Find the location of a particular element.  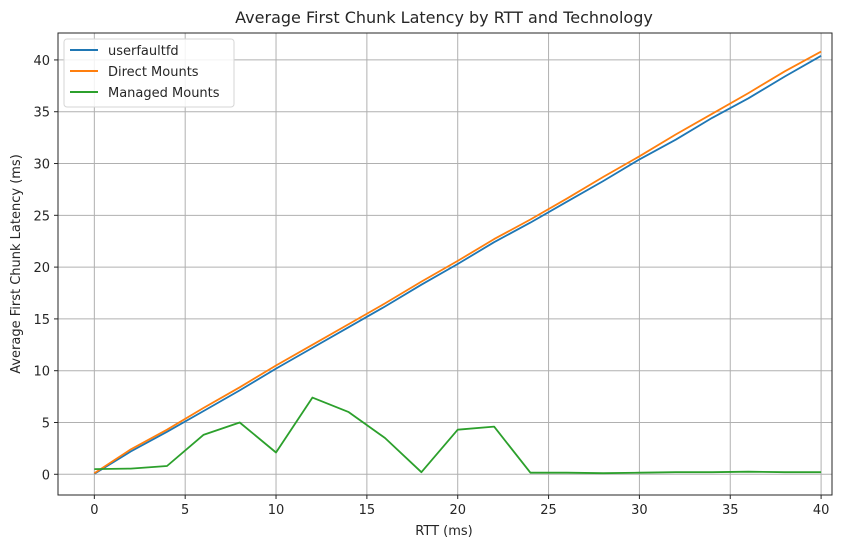

y-tick-label: 30 is located at coordinates (41, 165).